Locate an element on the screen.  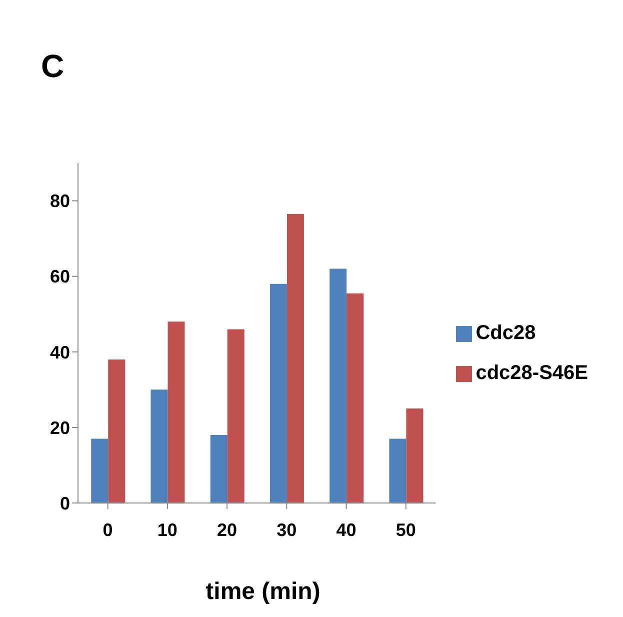
y-tick-label: 20 is located at coordinates (60, 428).